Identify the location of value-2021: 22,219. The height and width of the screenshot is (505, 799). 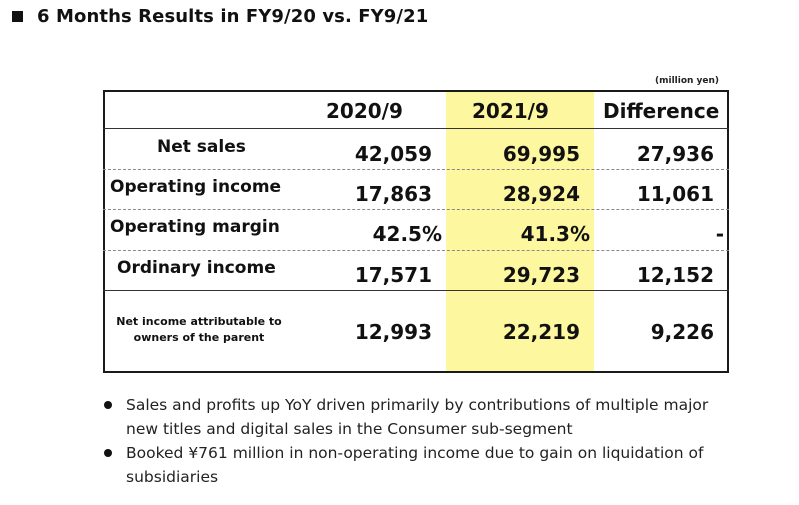
(541, 332).